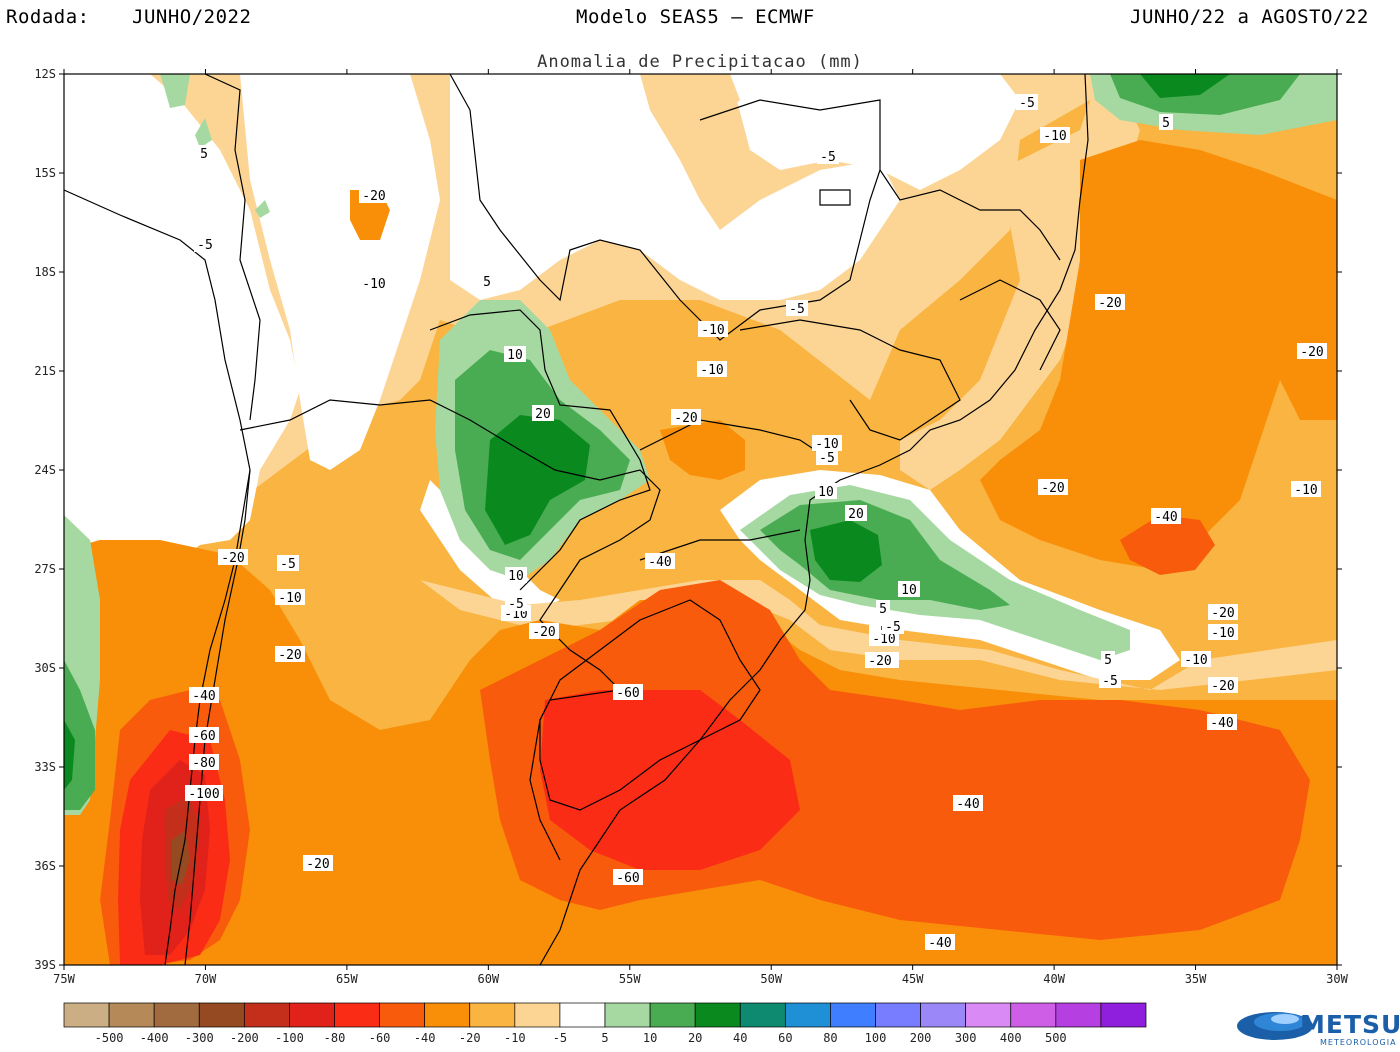 The width and height of the screenshot is (1400, 1052). Describe the element at coordinates (470, 1038) in the screenshot. I see `colorbar-label: -20` at that location.